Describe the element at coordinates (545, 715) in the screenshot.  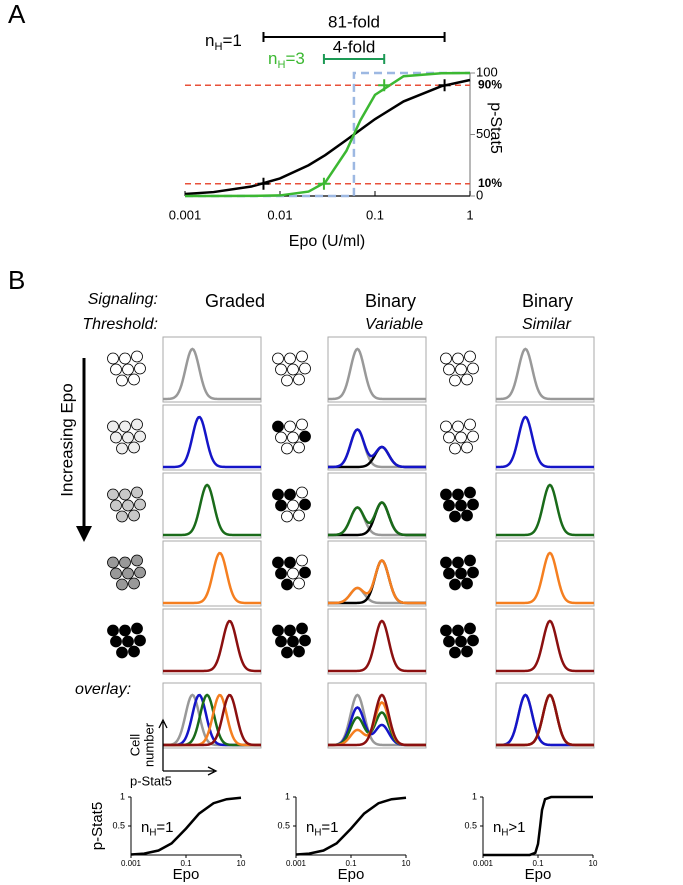
I see `overlay-frame` at that location.